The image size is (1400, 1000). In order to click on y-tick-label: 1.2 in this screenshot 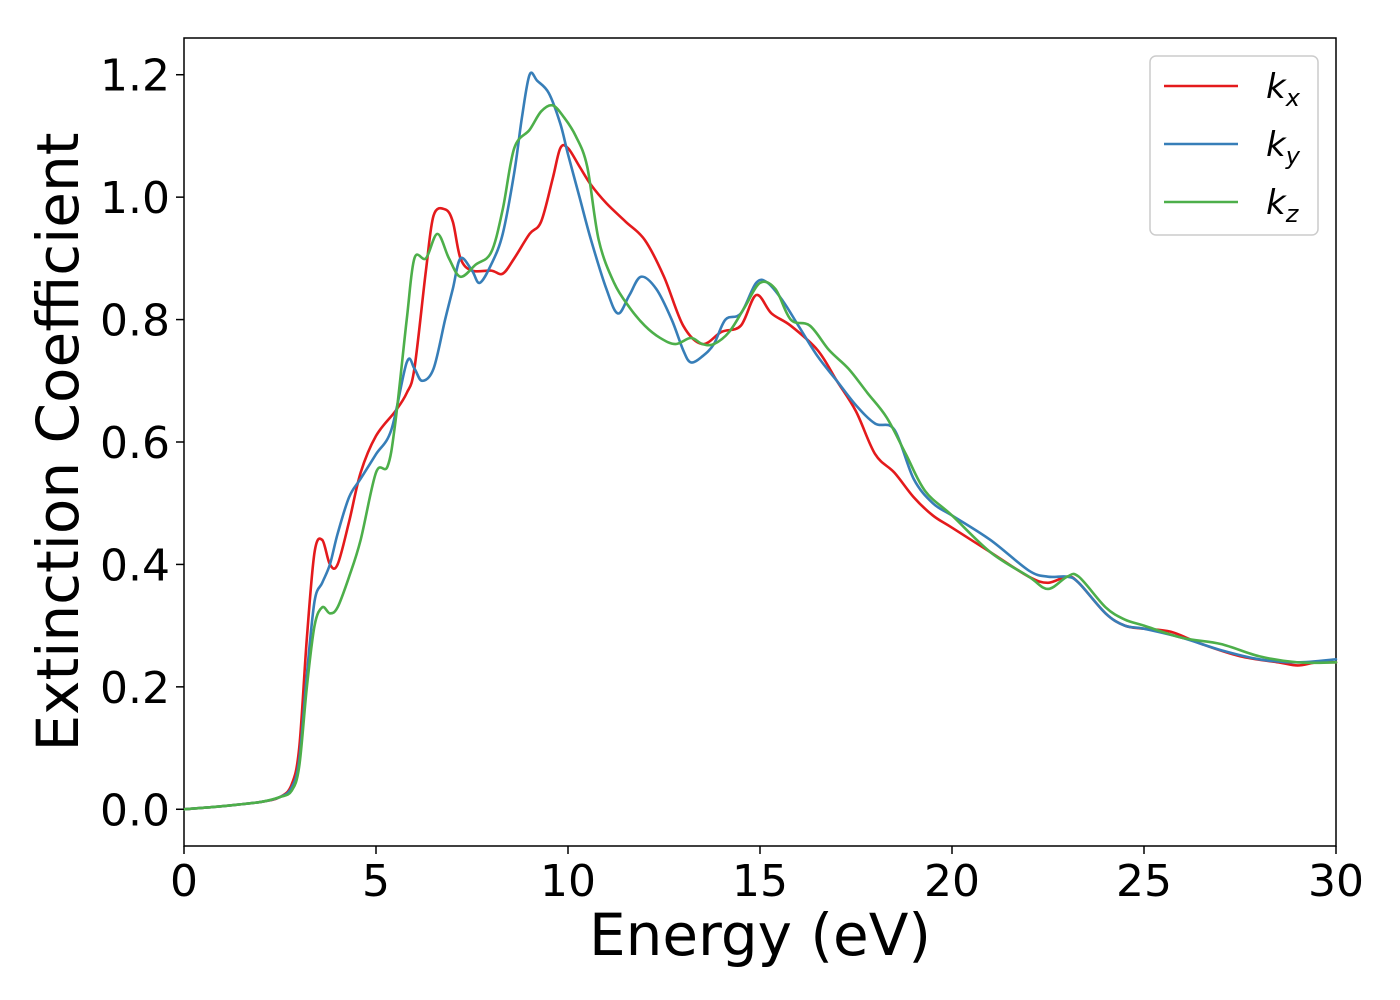, I will do `click(135, 76)`.